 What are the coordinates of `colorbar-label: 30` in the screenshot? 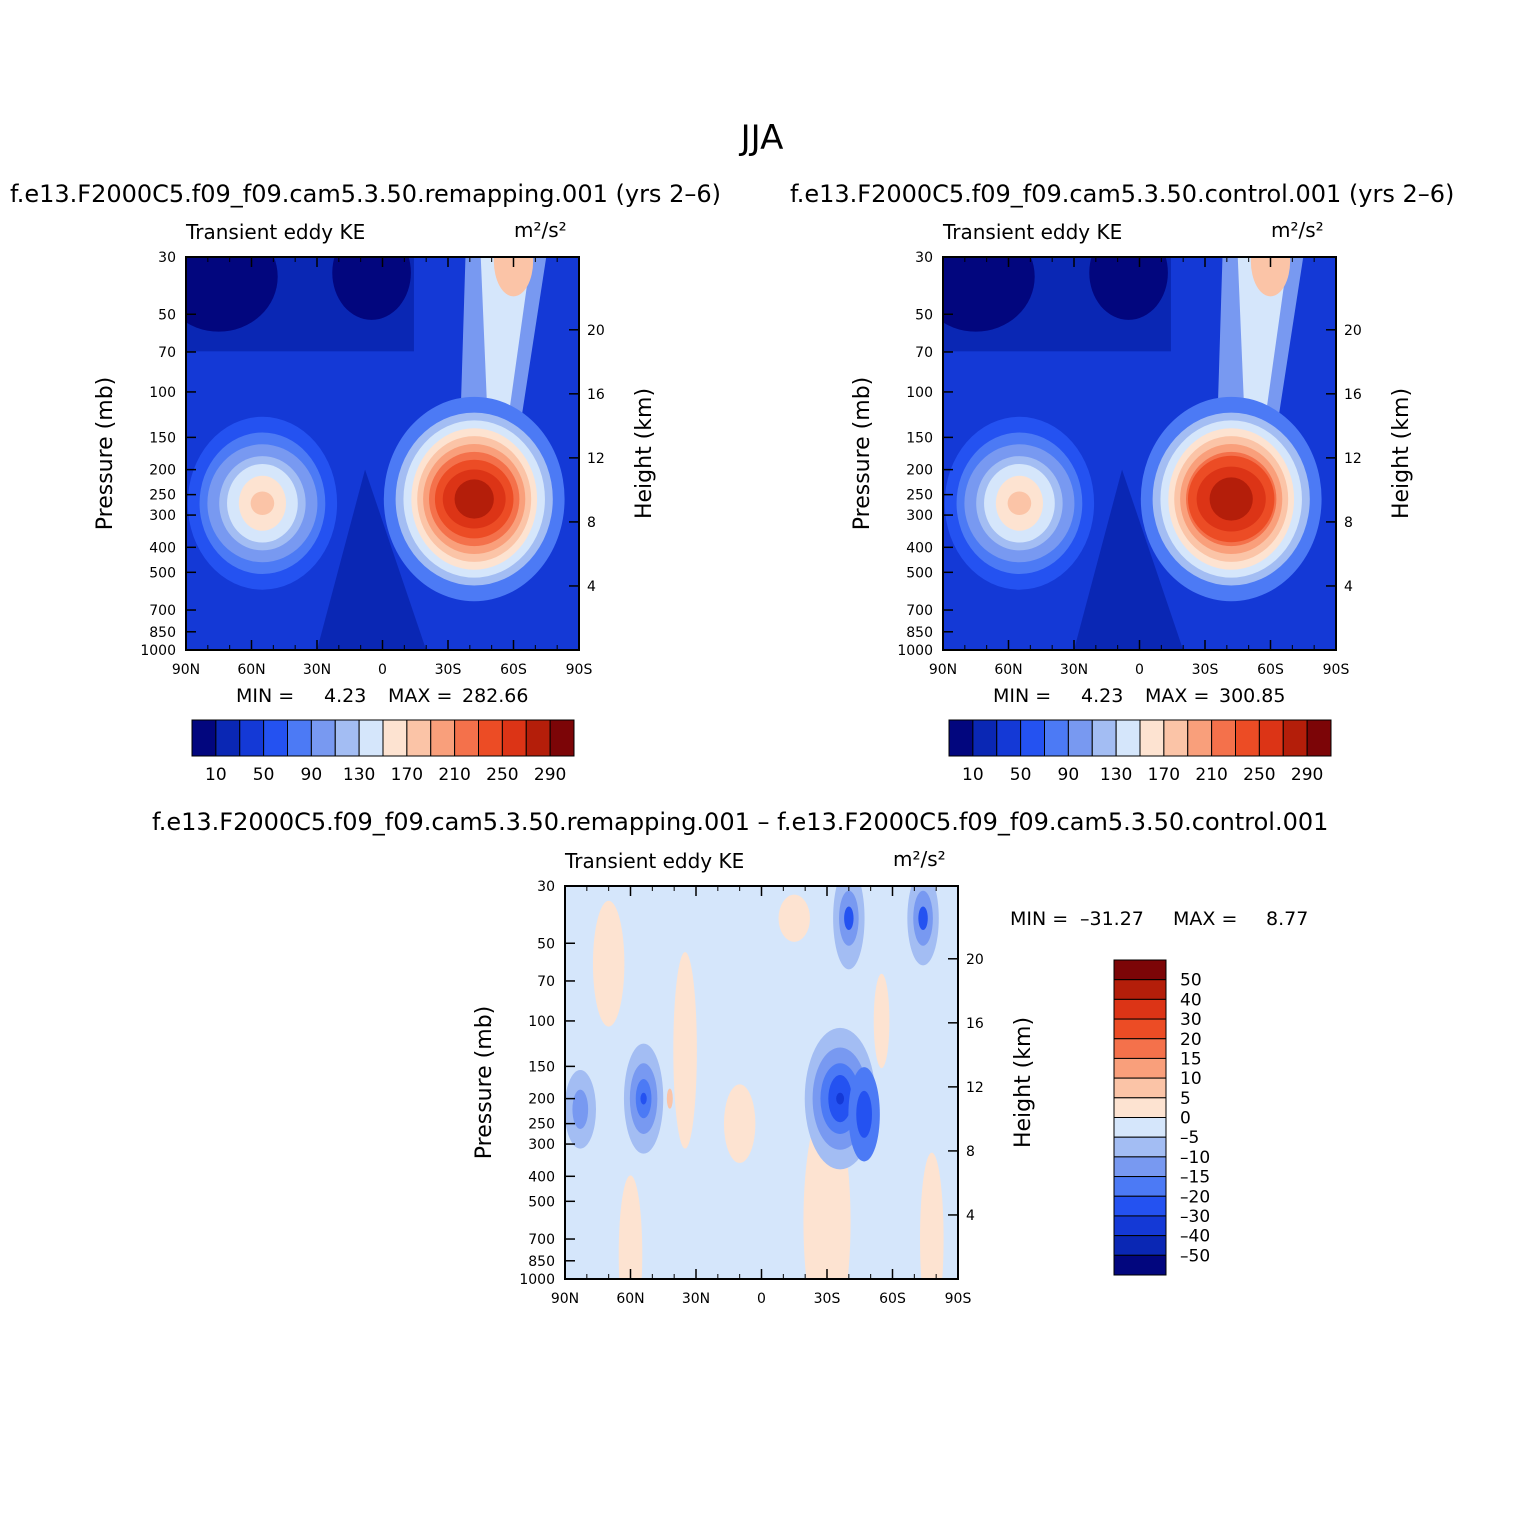 It's located at (1191, 1020).